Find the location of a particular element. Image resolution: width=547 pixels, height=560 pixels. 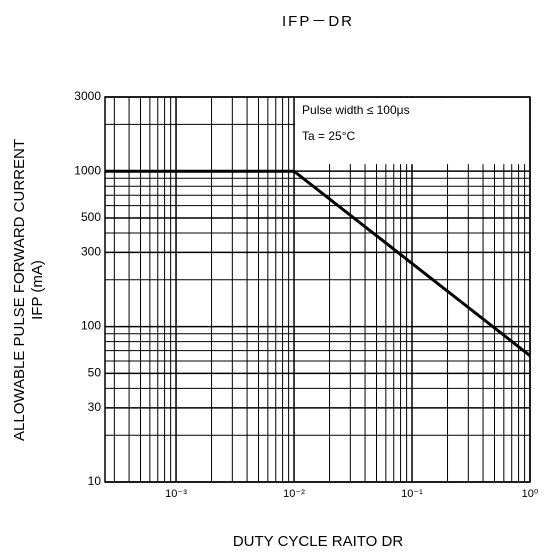

y-tick-label: 30 is located at coordinates (95, 407).